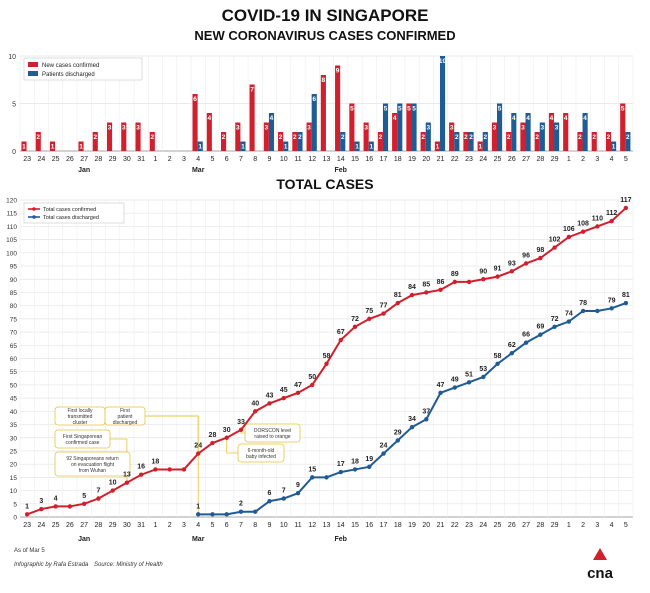 This screenshot has width=650, height=593. Describe the element at coordinates (312, 159) in the screenshot. I see `bar-x-tick-label: 12` at that location.